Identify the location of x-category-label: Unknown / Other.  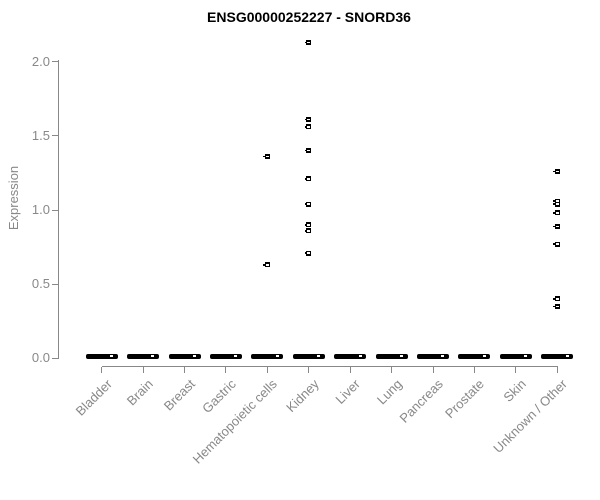
(530, 416).